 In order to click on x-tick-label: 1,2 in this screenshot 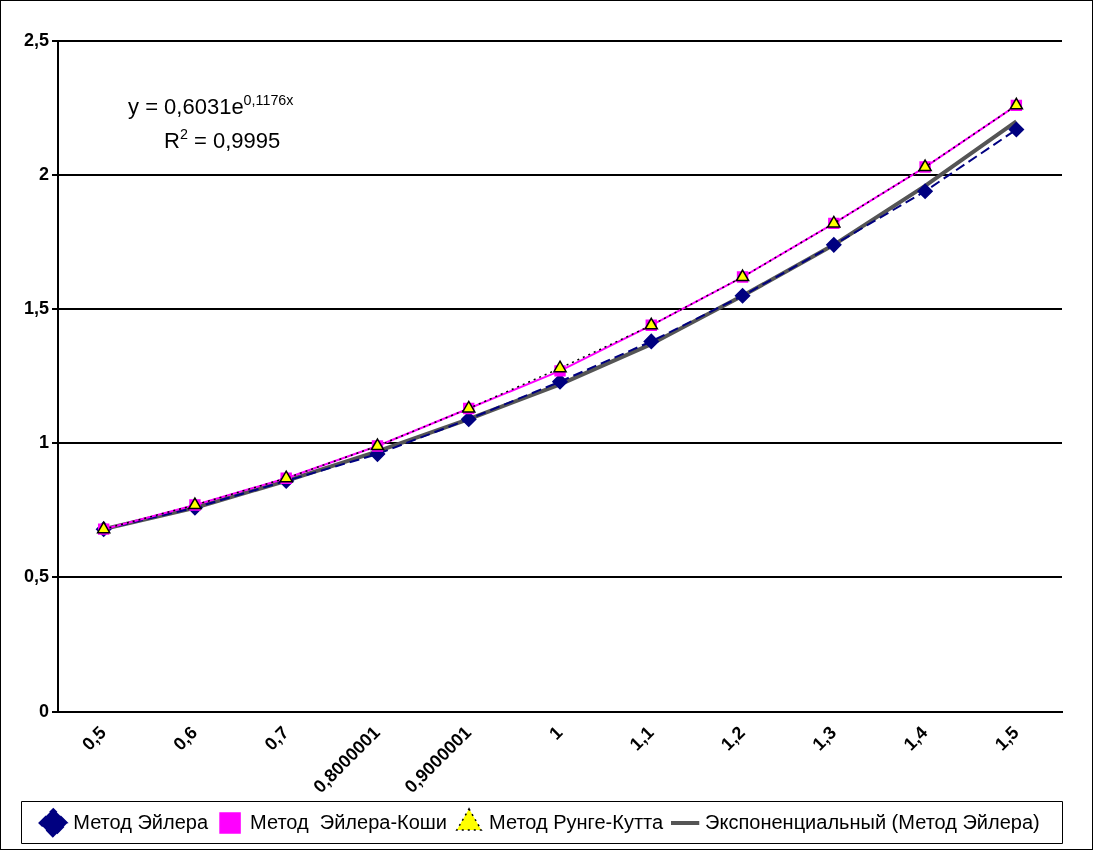, I will do `click(733, 738)`.